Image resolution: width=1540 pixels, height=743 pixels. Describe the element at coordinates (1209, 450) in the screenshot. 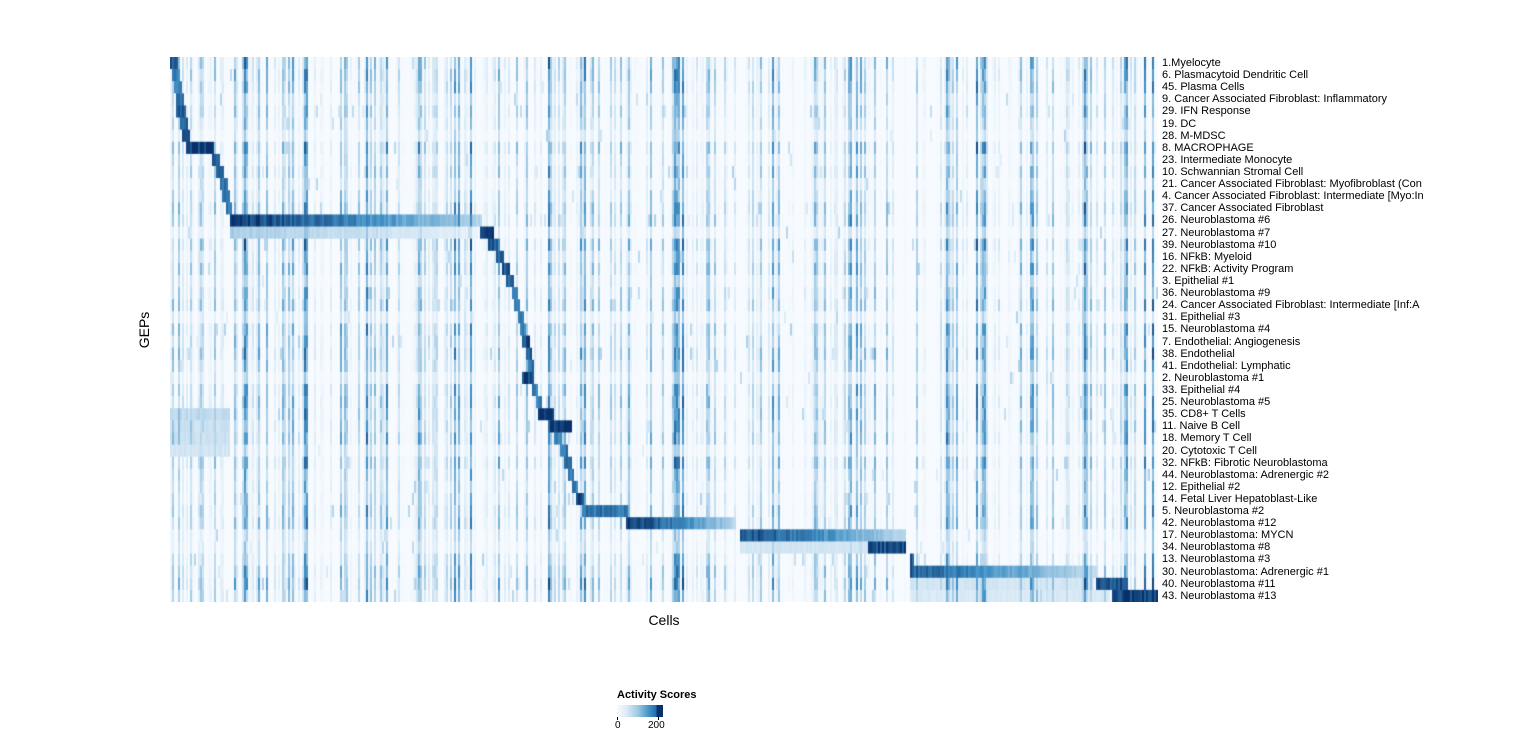

I see `gep-row-label: 20. Cytotoxic T Cell` at that location.